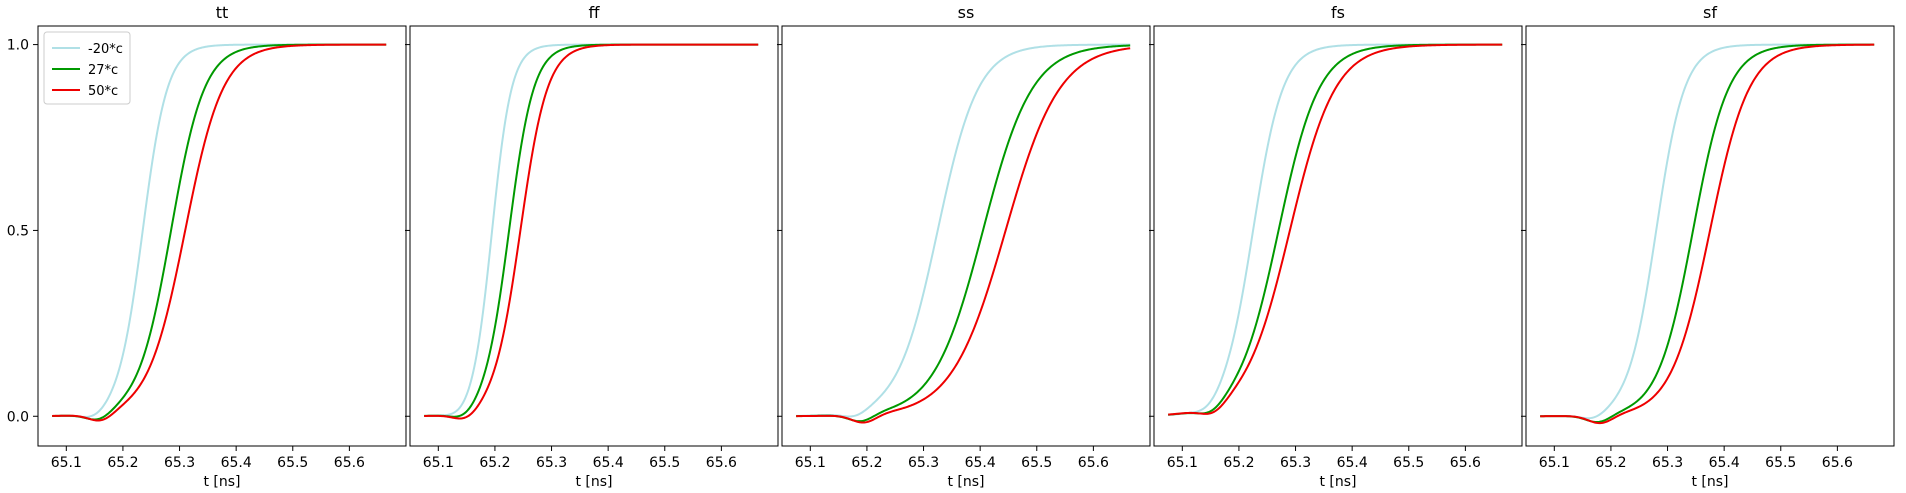 Image resolution: width=1906 pixels, height=493 pixels. I want to click on subplot-title: fs, so click(1338, 12).